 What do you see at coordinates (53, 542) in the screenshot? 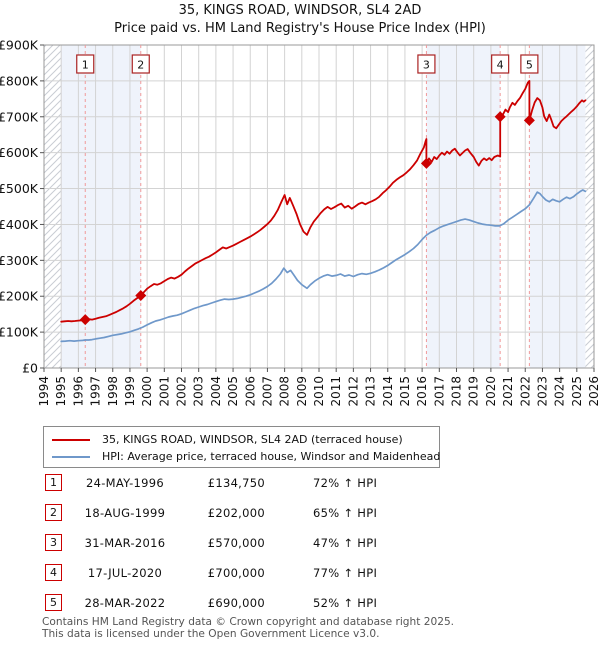
I see `sale-number-badge: 3` at bounding box center [53, 542].